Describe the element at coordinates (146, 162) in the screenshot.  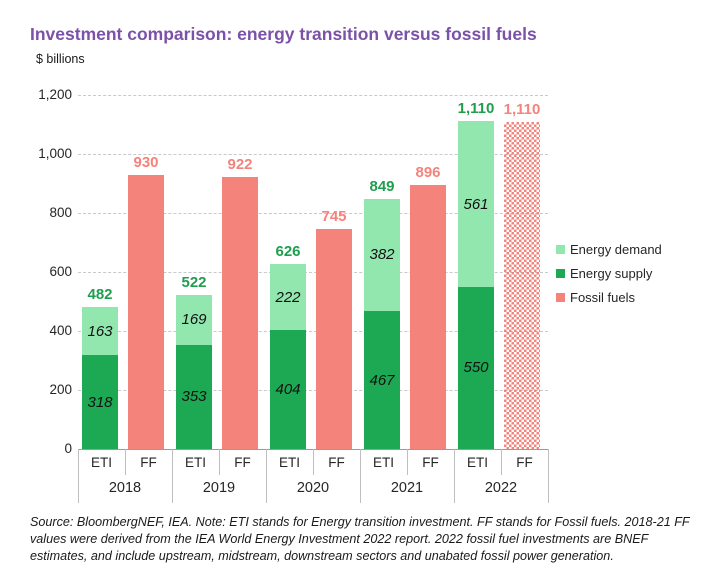
I see `total-label-ff: 930` at that location.